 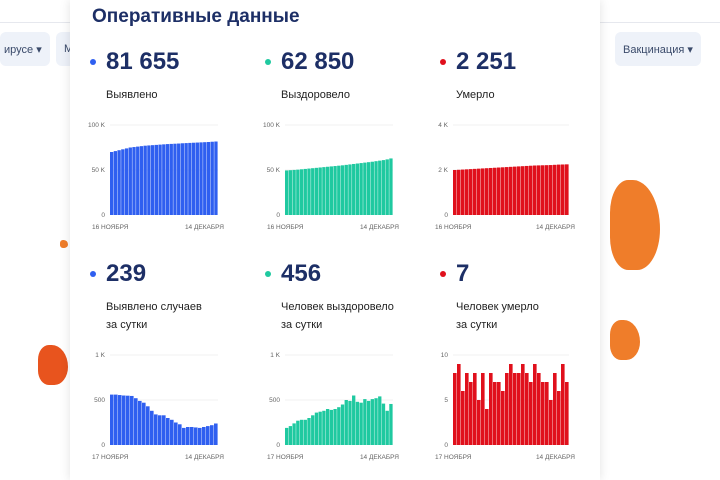 I want to click on y-tick-label: 0, so click(x=446, y=445).